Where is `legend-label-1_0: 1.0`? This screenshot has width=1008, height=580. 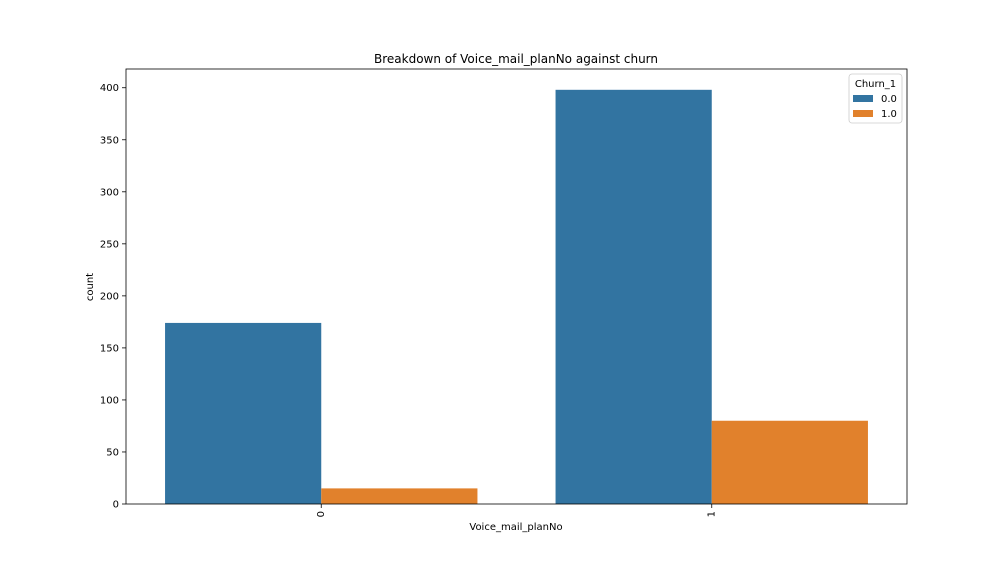 legend-label-1_0: 1.0 is located at coordinates (889, 114).